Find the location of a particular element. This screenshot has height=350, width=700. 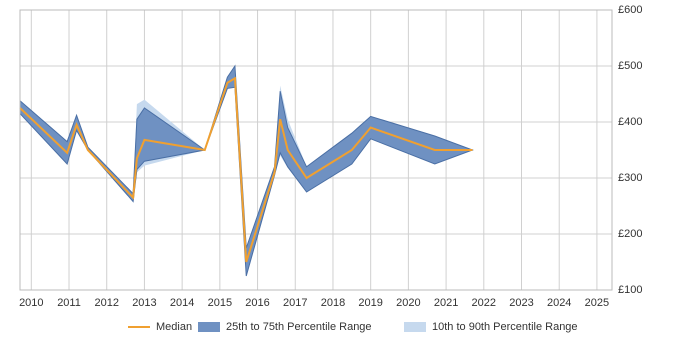

x-tick-label: 2015 is located at coordinates (220, 303).